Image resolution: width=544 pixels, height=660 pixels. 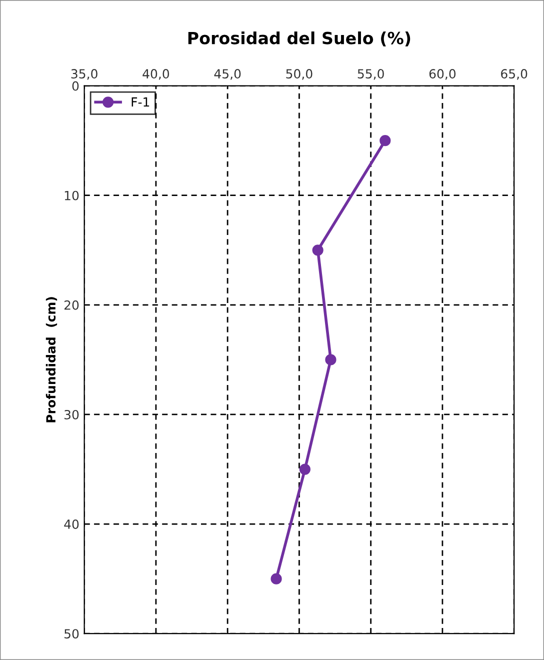 I want to click on legend-label: F-1, so click(x=141, y=102).